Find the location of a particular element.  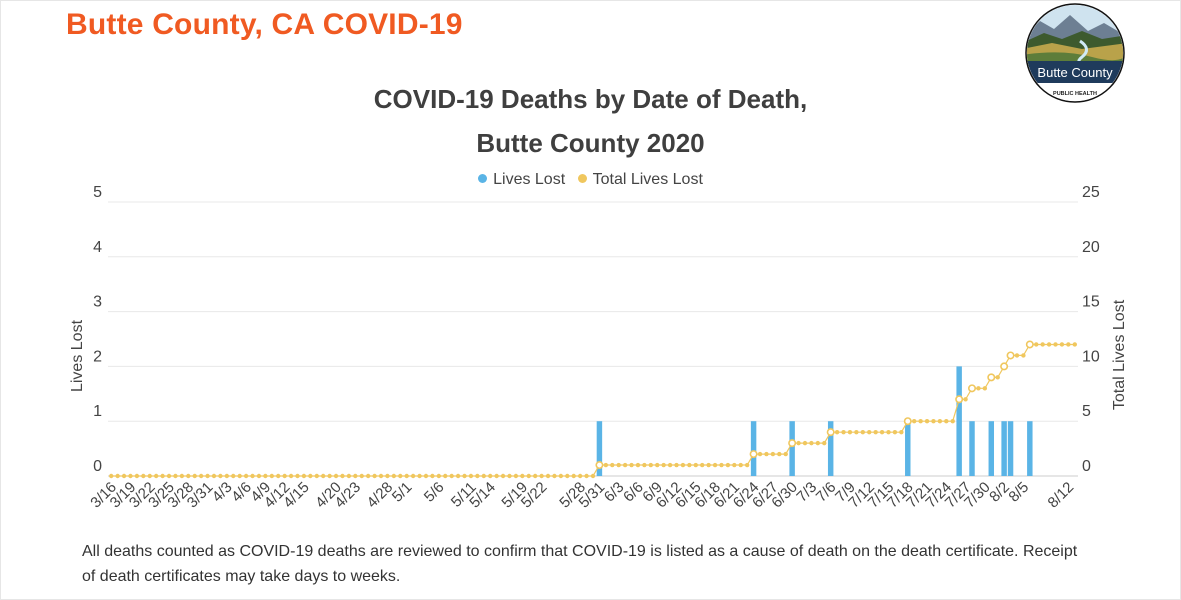

y-tick-label: 4 is located at coordinates (97, 247).